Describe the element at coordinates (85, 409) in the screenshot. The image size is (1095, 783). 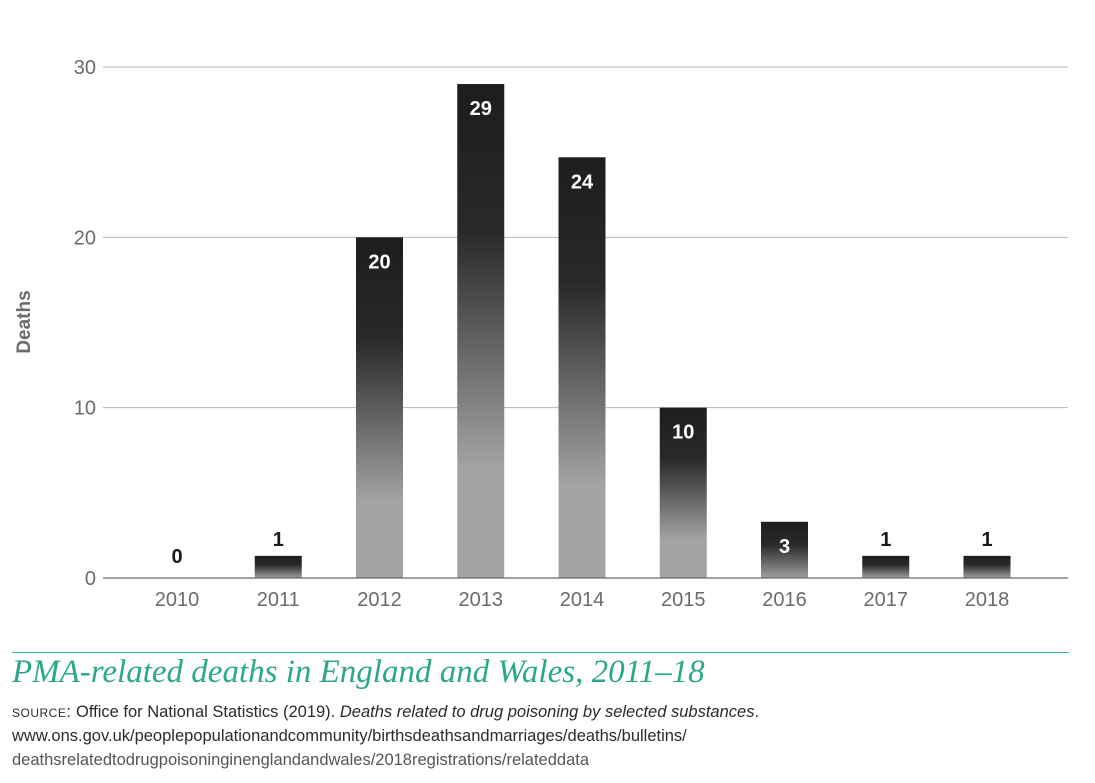
I see `y-tick-label: 10` at that location.